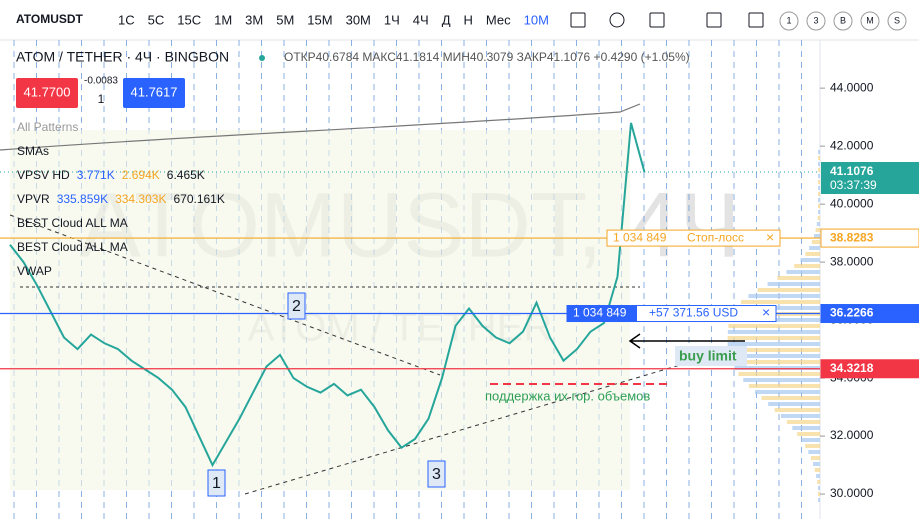 The width and height of the screenshot is (919, 519). What do you see at coordinates (254, 19) in the screenshot?
I see `interval: 3М` at bounding box center [254, 19].